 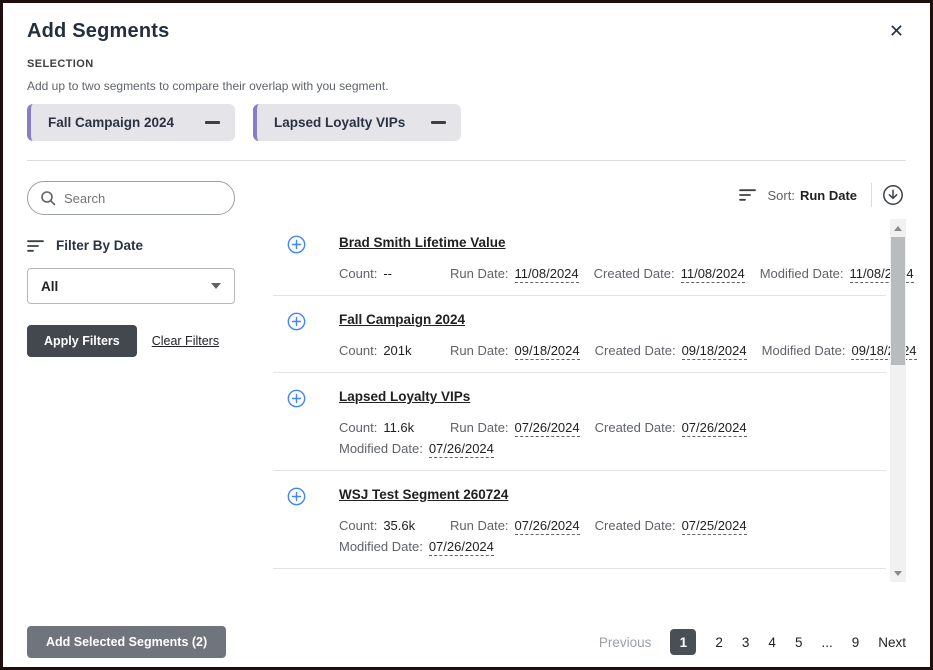 What do you see at coordinates (898, 228) in the screenshot?
I see `scroll-up-icon` at bounding box center [898, 228].